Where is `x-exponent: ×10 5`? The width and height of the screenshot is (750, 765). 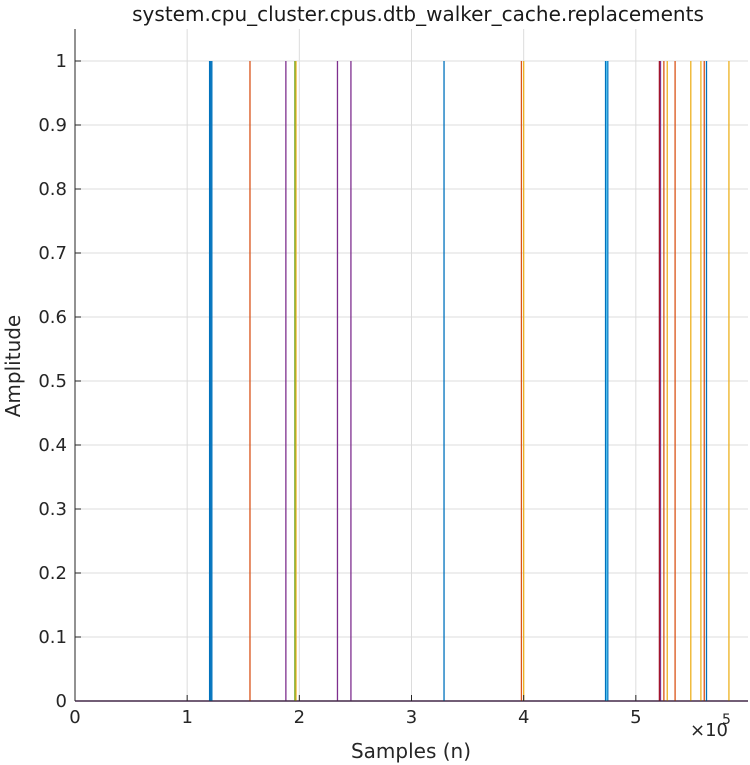
x-exponent: ×10 5 is located at coordinates (710, 726).